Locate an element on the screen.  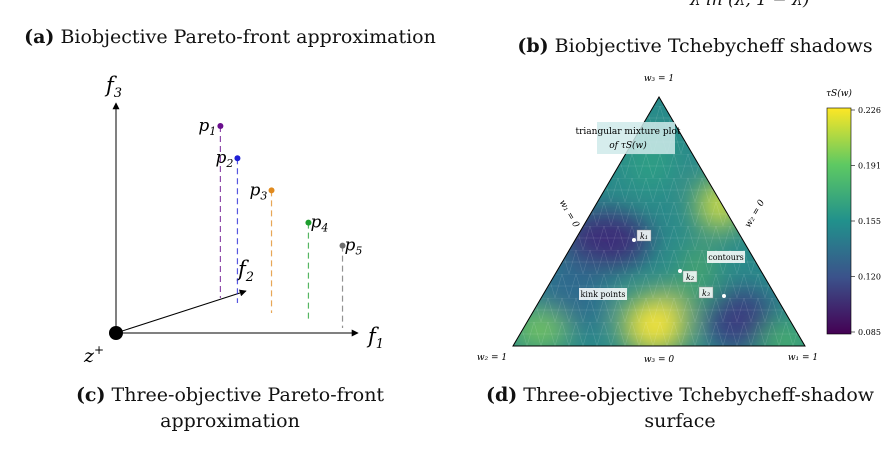
caption-d-label: (d) is located at coordinates (501, 395).